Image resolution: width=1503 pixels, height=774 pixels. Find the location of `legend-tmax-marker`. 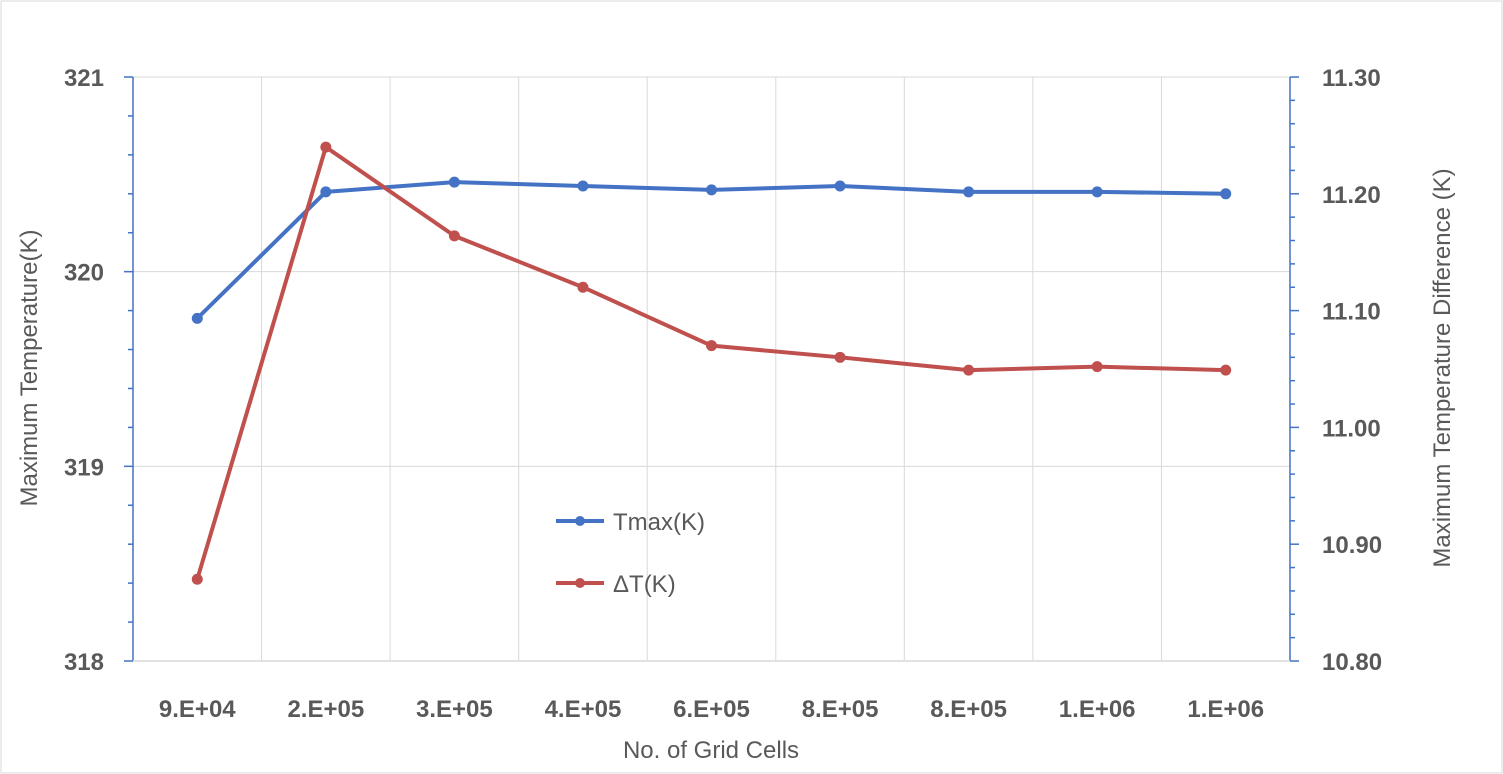

legend-tmax-marker is located at coordinates (580, 521).